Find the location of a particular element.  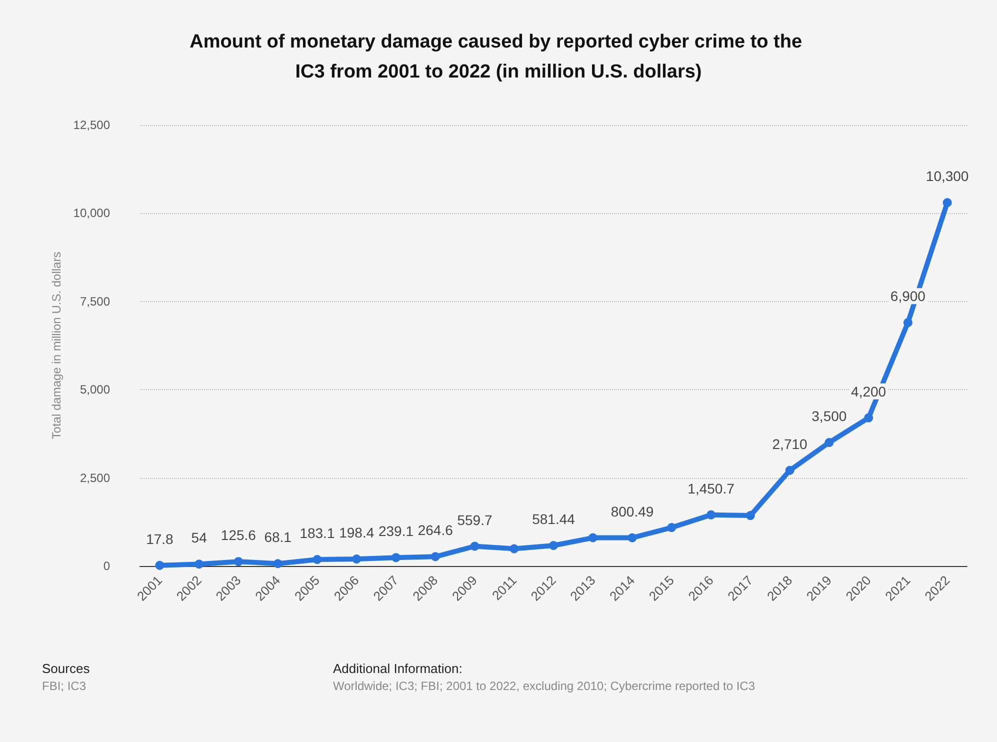

data-label: 198.4 is located at coordinates (356, 532).